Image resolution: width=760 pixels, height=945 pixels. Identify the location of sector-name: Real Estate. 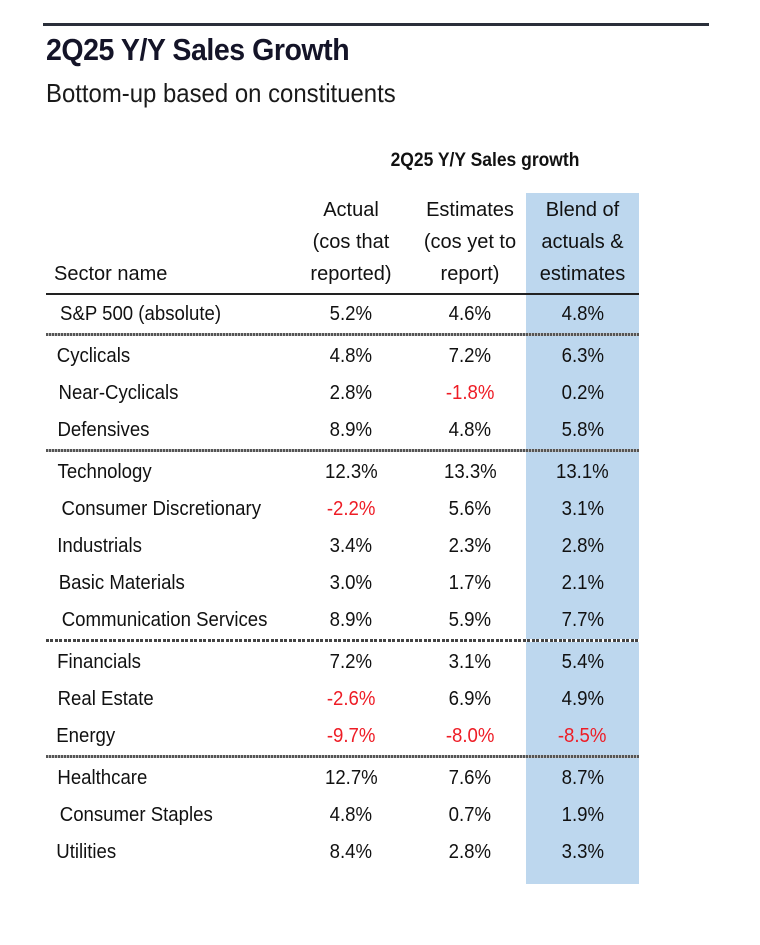
(105, 699).